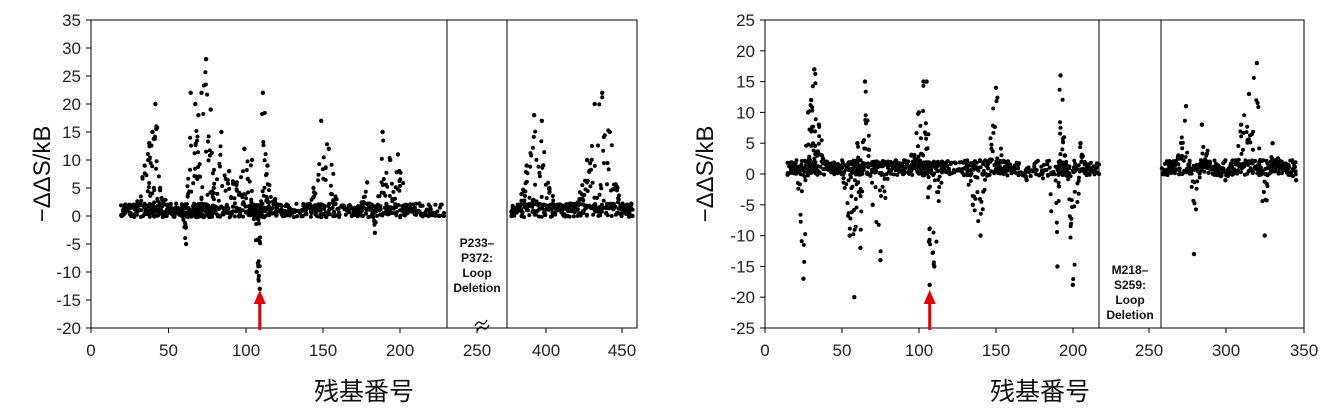 The image size is (1333, 412). What do you see at coordinates (483, 328) in the screenshot?
I see `axis-break-mark` at bounding box center [483, 328].